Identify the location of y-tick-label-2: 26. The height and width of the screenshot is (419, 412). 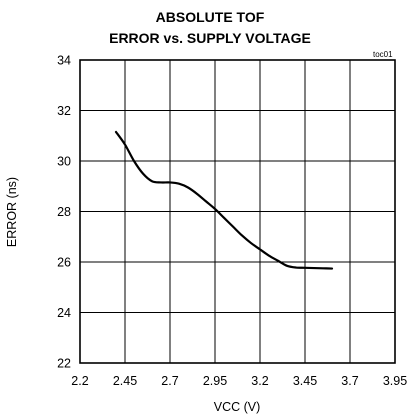
(64, 263).